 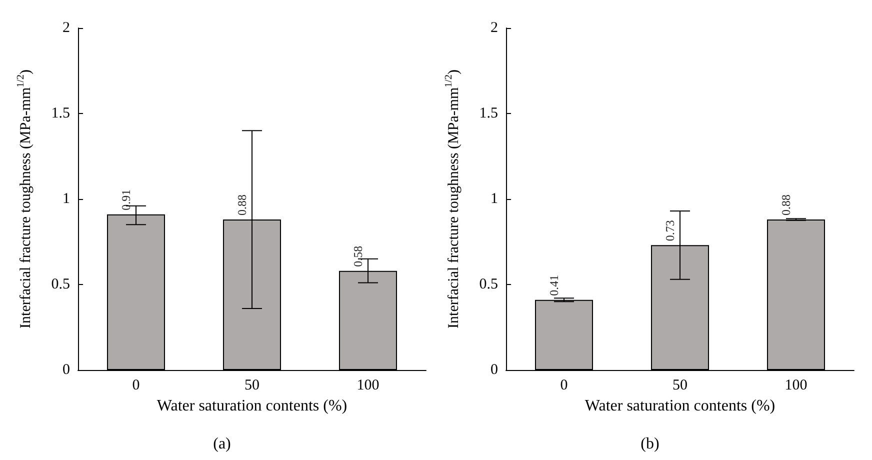 I want to click on data-label: 0.58, so click(x=358, y=256).